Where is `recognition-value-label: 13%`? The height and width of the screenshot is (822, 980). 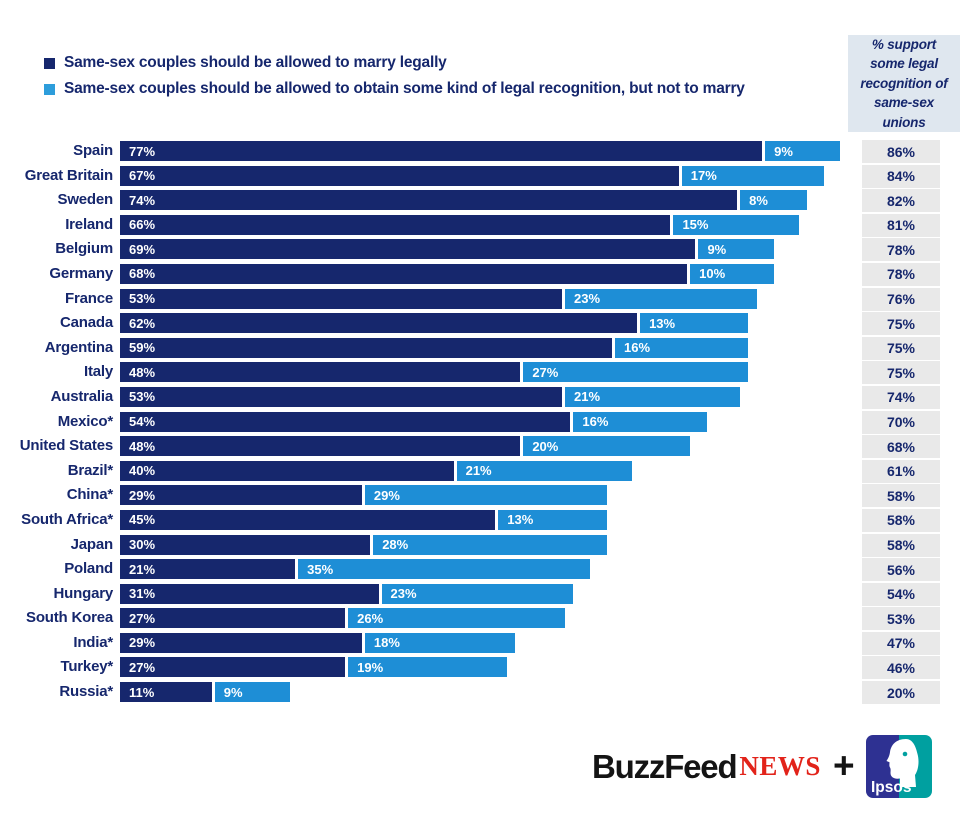 recognition-value-label: 13% is located at coordinates (662, 323).